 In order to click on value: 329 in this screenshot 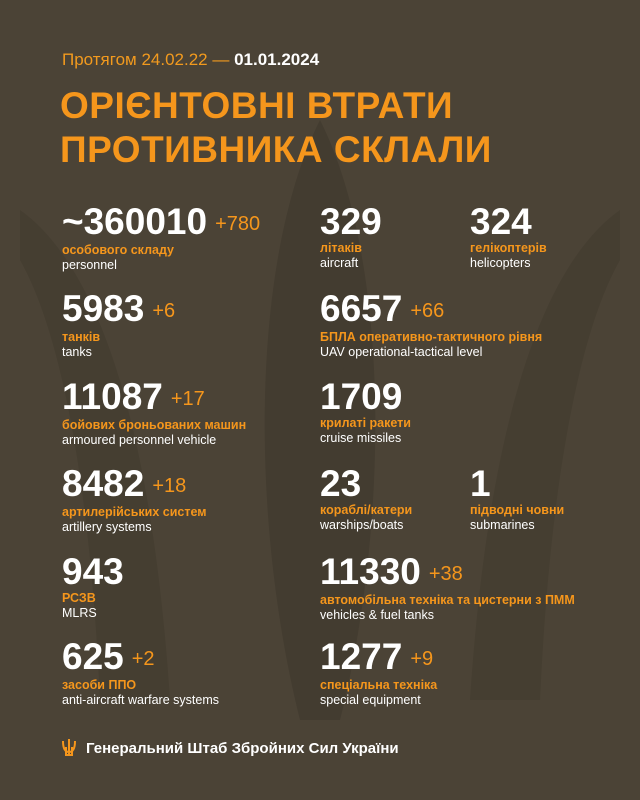, I will do `click(351, 221)`.